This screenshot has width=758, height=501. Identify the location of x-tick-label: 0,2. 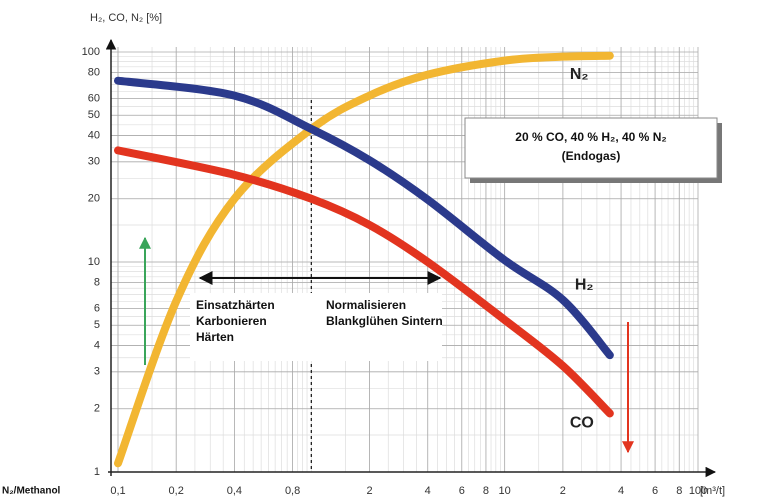
(176, 491).